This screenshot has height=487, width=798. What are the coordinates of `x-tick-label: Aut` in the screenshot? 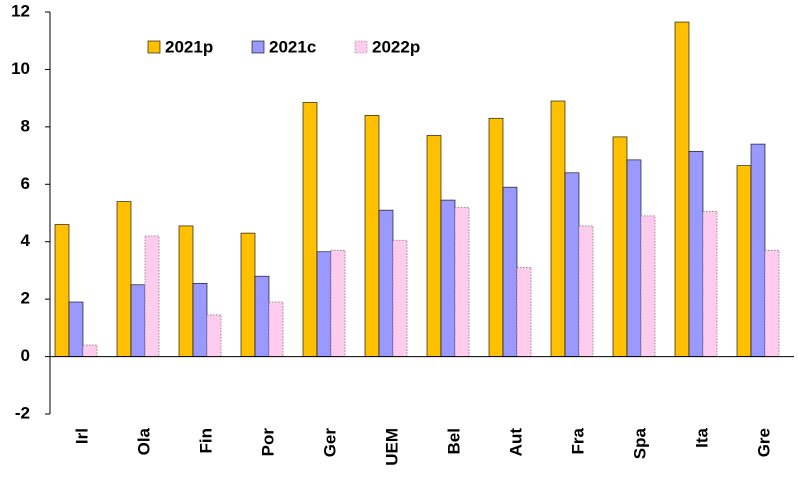 It's located at (515, 442).